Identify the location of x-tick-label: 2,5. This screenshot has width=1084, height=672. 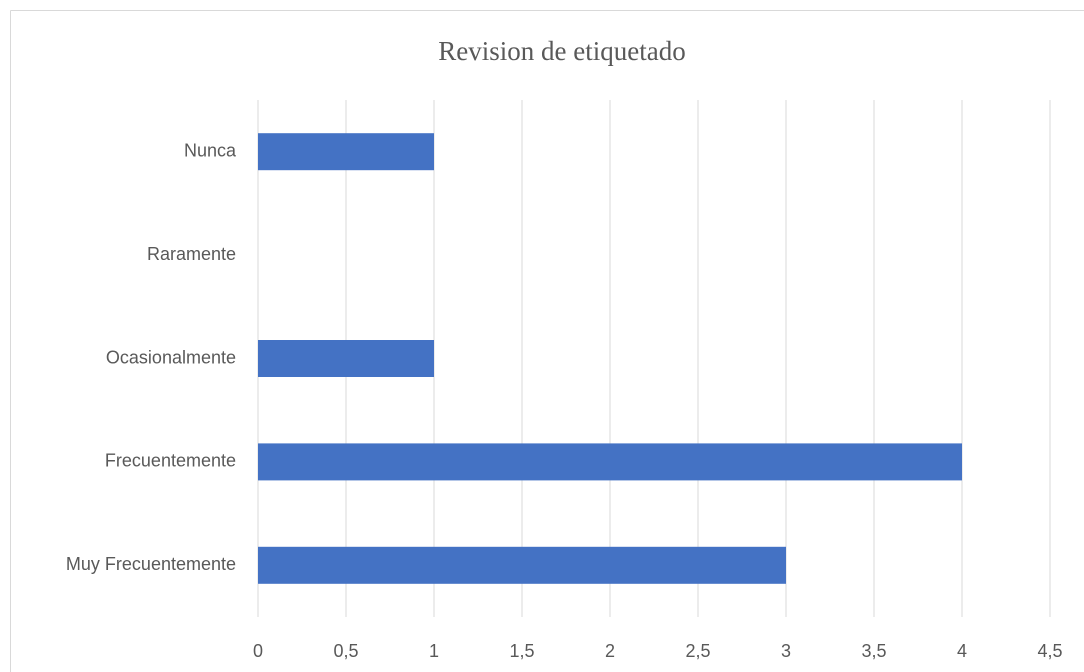
(697, 651).